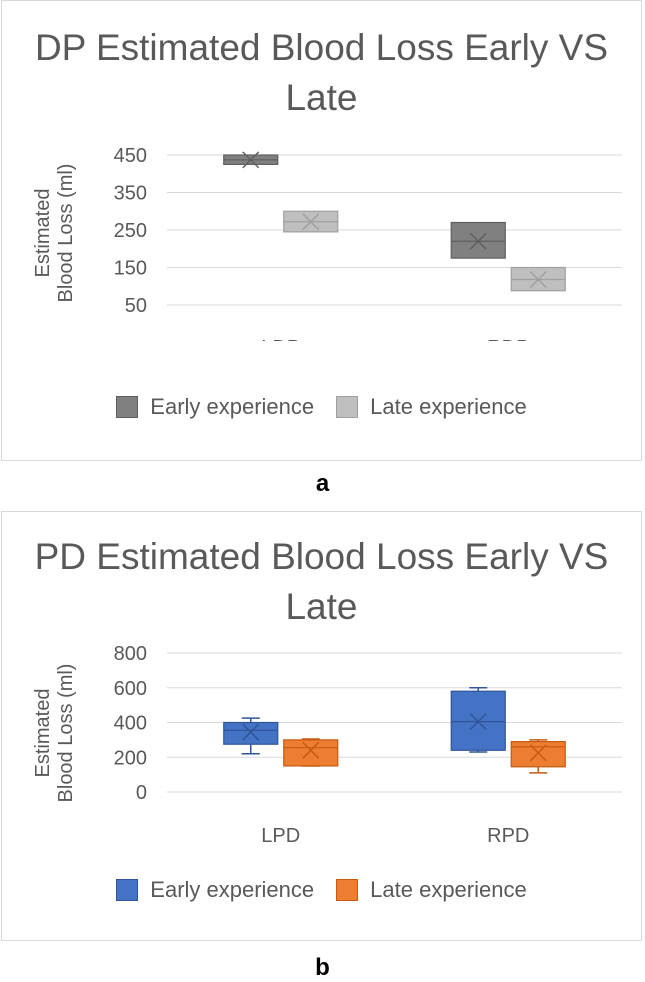 This screenshot has width=645, height=982. I want to click on legend-item-late-b: Late experience, so click(431, 890).